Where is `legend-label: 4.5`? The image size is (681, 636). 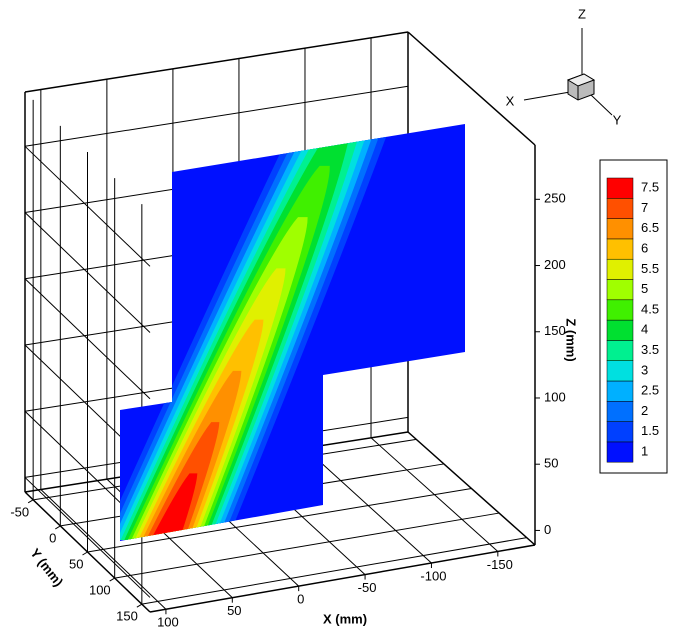
legend-label: 4.5 is located at coordinates (650, 308).